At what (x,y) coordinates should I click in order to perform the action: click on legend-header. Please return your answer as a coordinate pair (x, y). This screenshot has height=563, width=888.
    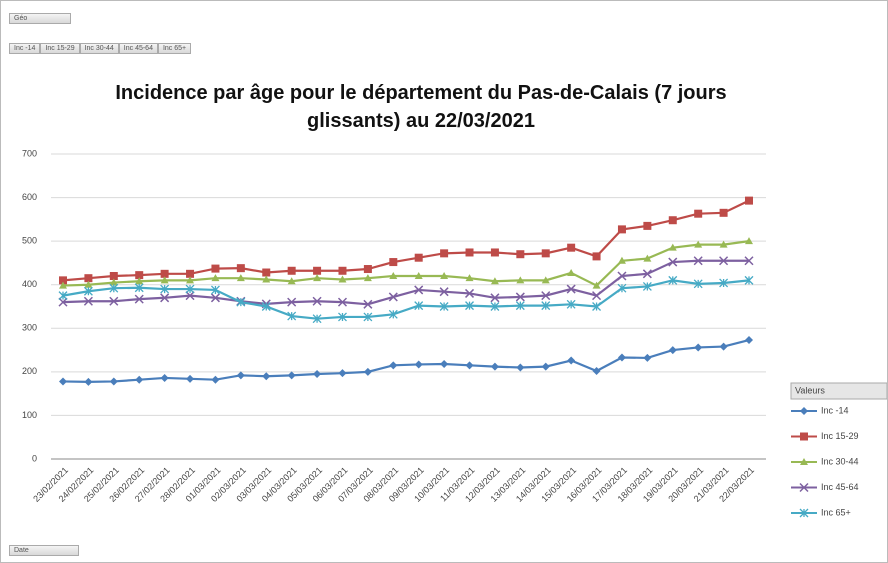
    Looking at the image, I should click on (838, 391).